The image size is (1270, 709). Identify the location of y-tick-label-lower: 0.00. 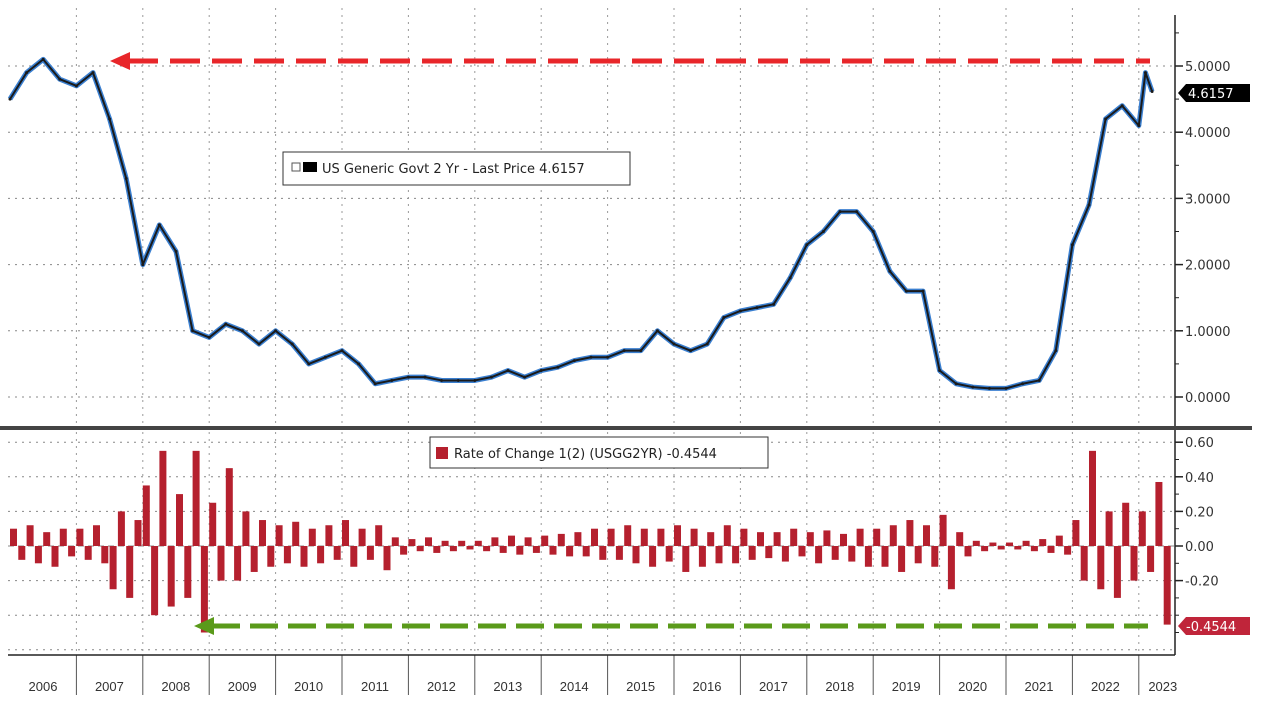
(1199, 547).